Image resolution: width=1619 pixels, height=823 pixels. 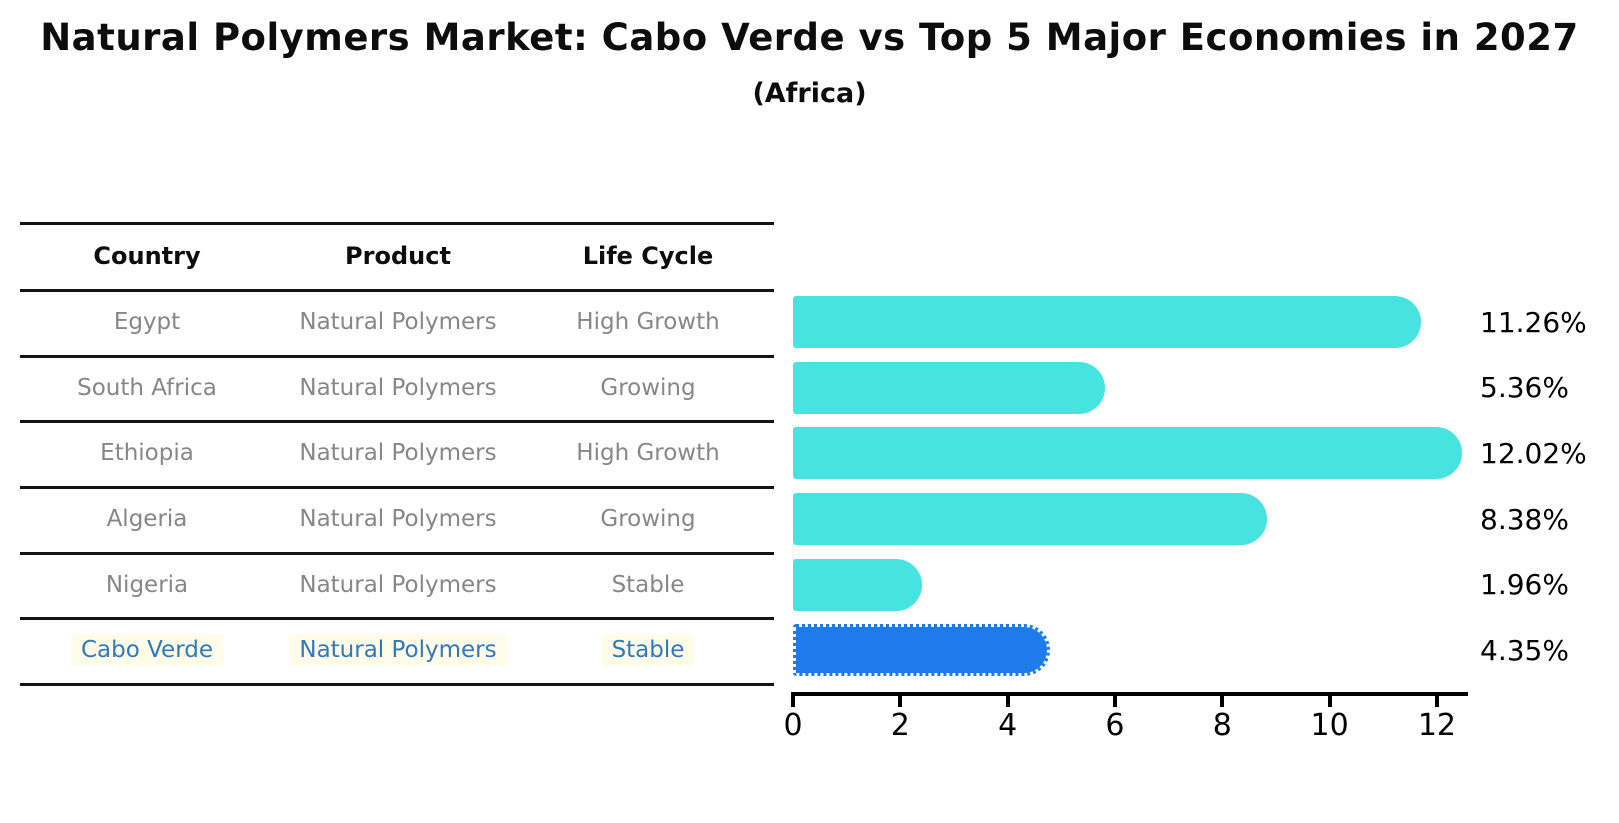 What do you see at coordinates (1115, 725) in the screenshot?
I see `x-axis-tick-label: 6` at bounding box center [1115, 725].